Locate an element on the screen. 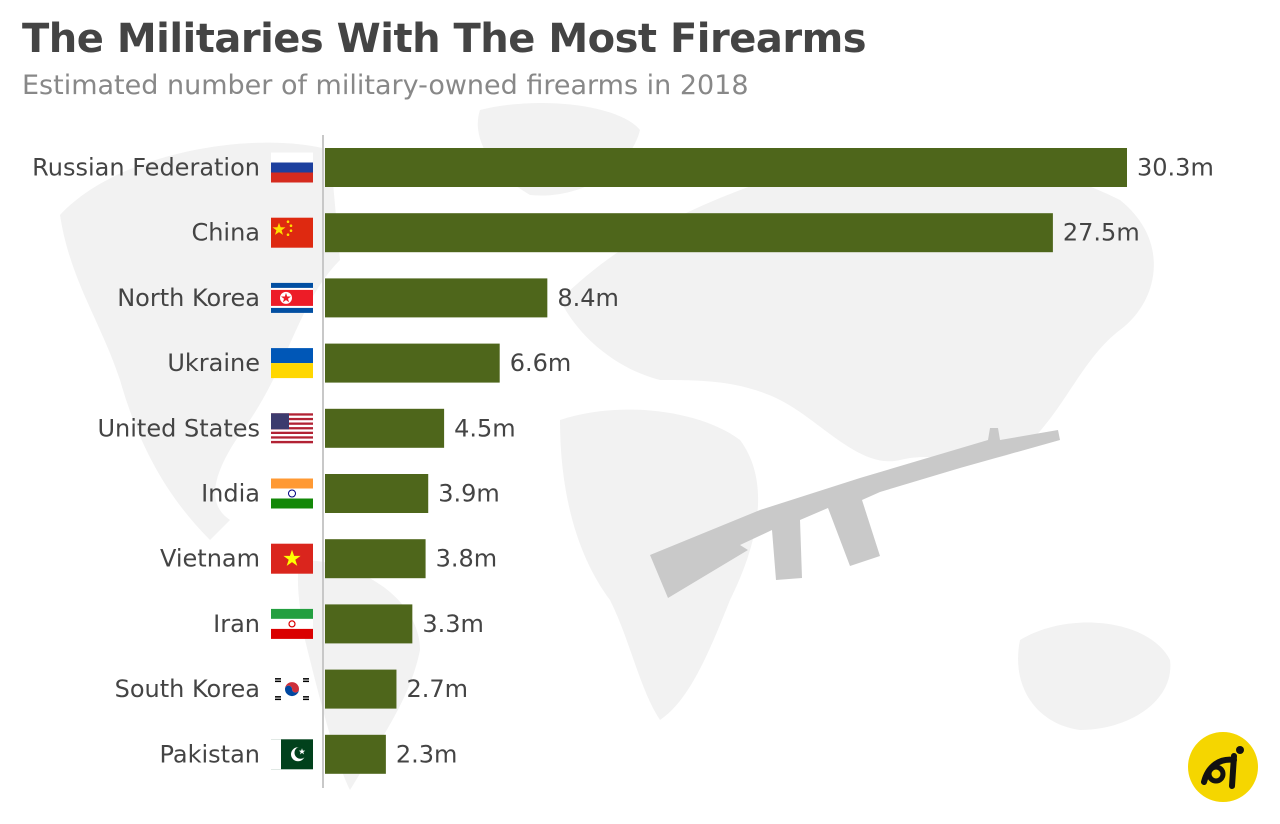  category-label: China is located at coordinates (225, 233).